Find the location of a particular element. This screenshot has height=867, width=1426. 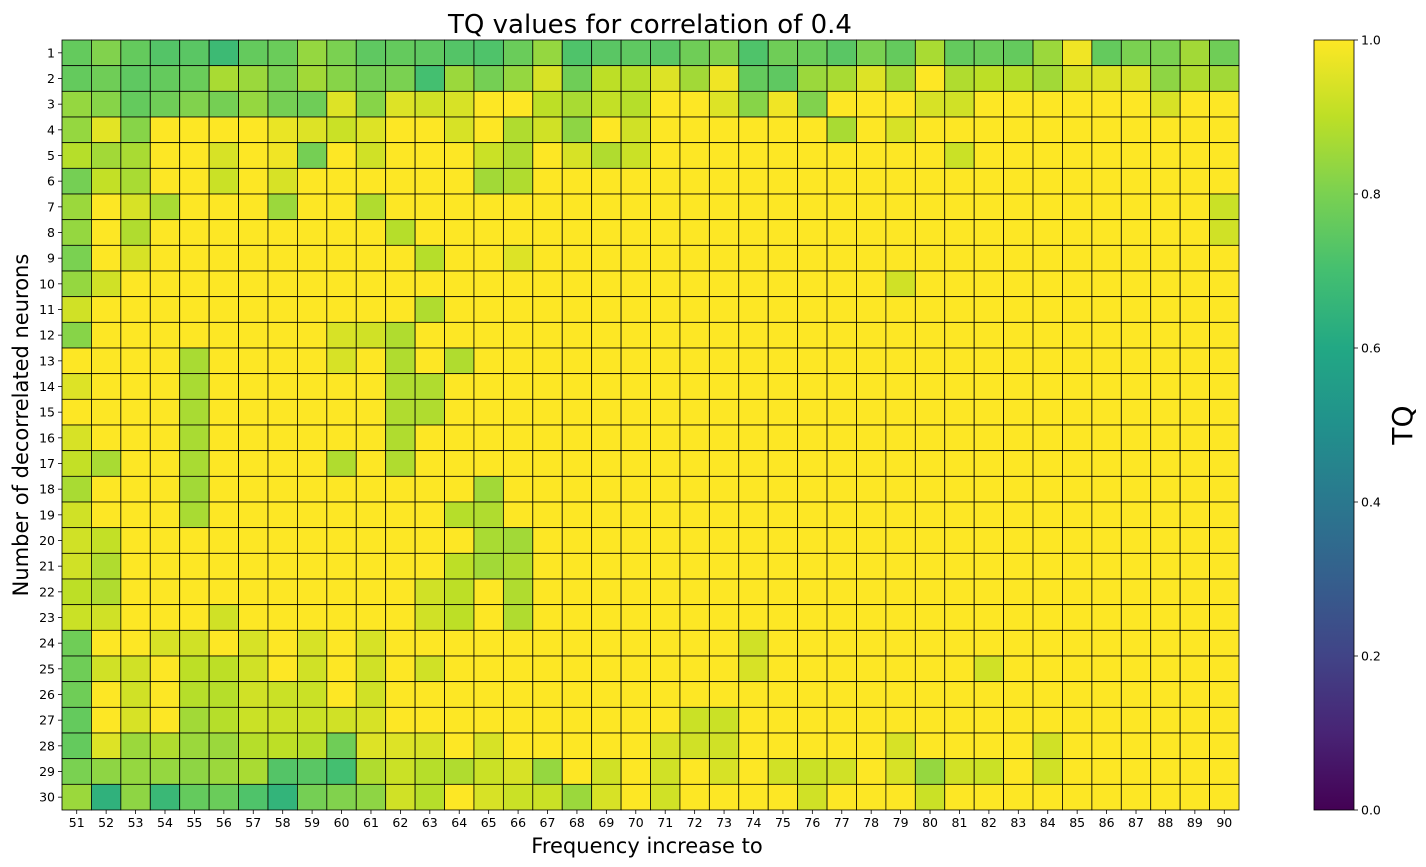

y-tick-label: 13 is located at coordinates (47, 360).